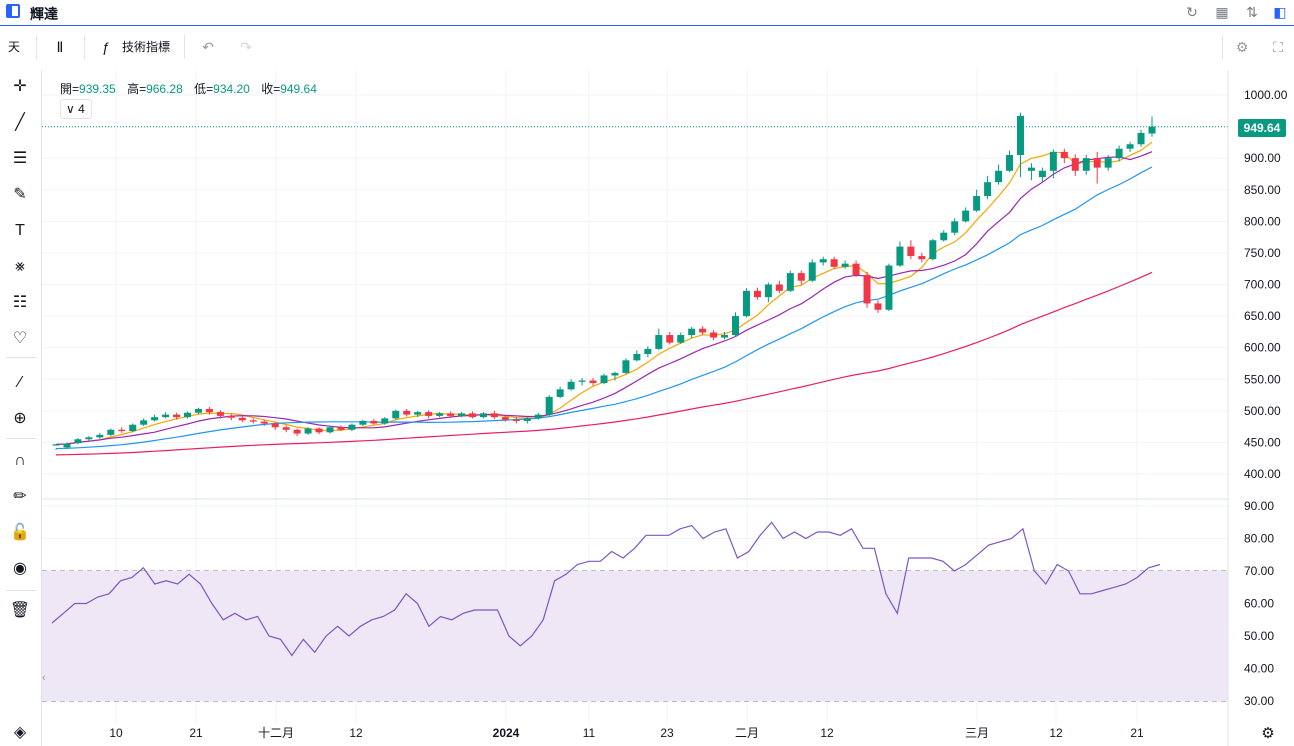  What do you see at coordinates (647, 13) in the screenshot?
I see `title-bar: 輝達 ↻ ▦ ⇅ ◧` at bounding box center [647, 13].